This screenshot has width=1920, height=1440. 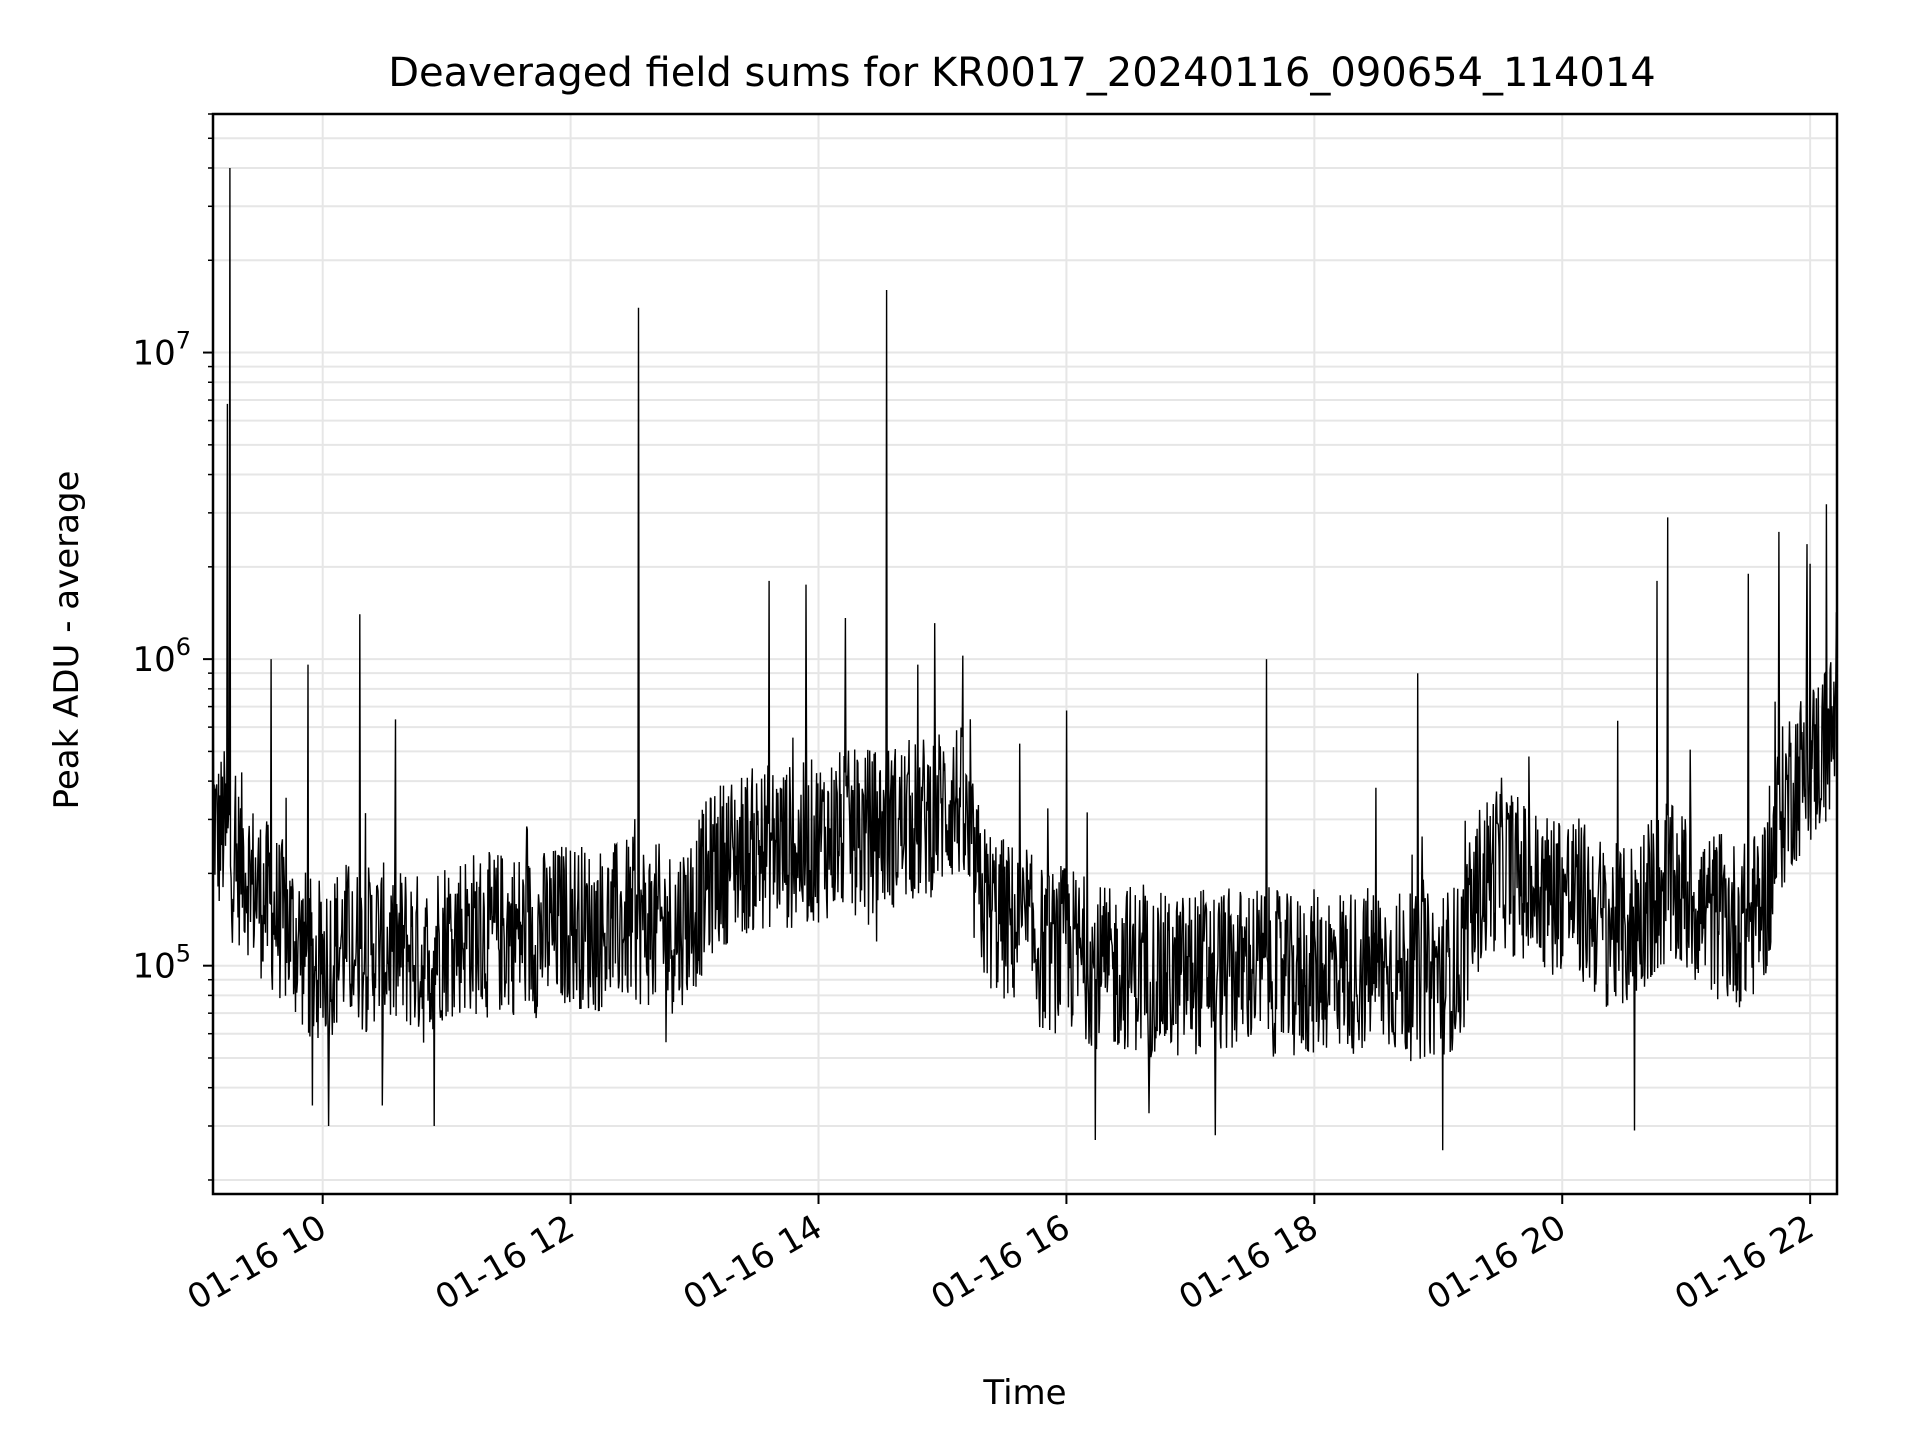 I want to click on y-axis-ticks: 10⁵ 10⁶ 10⁷, so click(x=172, y=647).